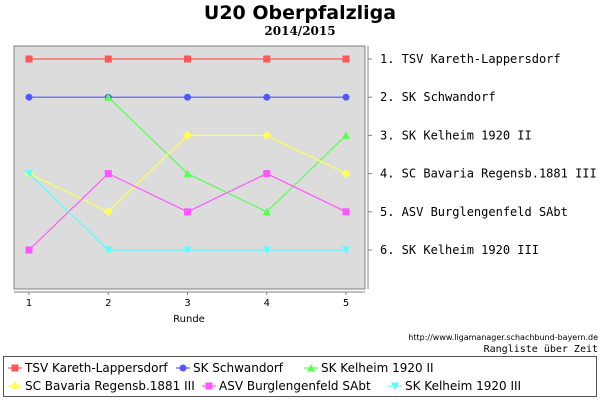 This screenshot has width=600, height=400. What do you see at coordinates (540, 349) in the screenshot?
I see `ranking-caption: Rangliste über Zeit` at bounding box center [540, 349].